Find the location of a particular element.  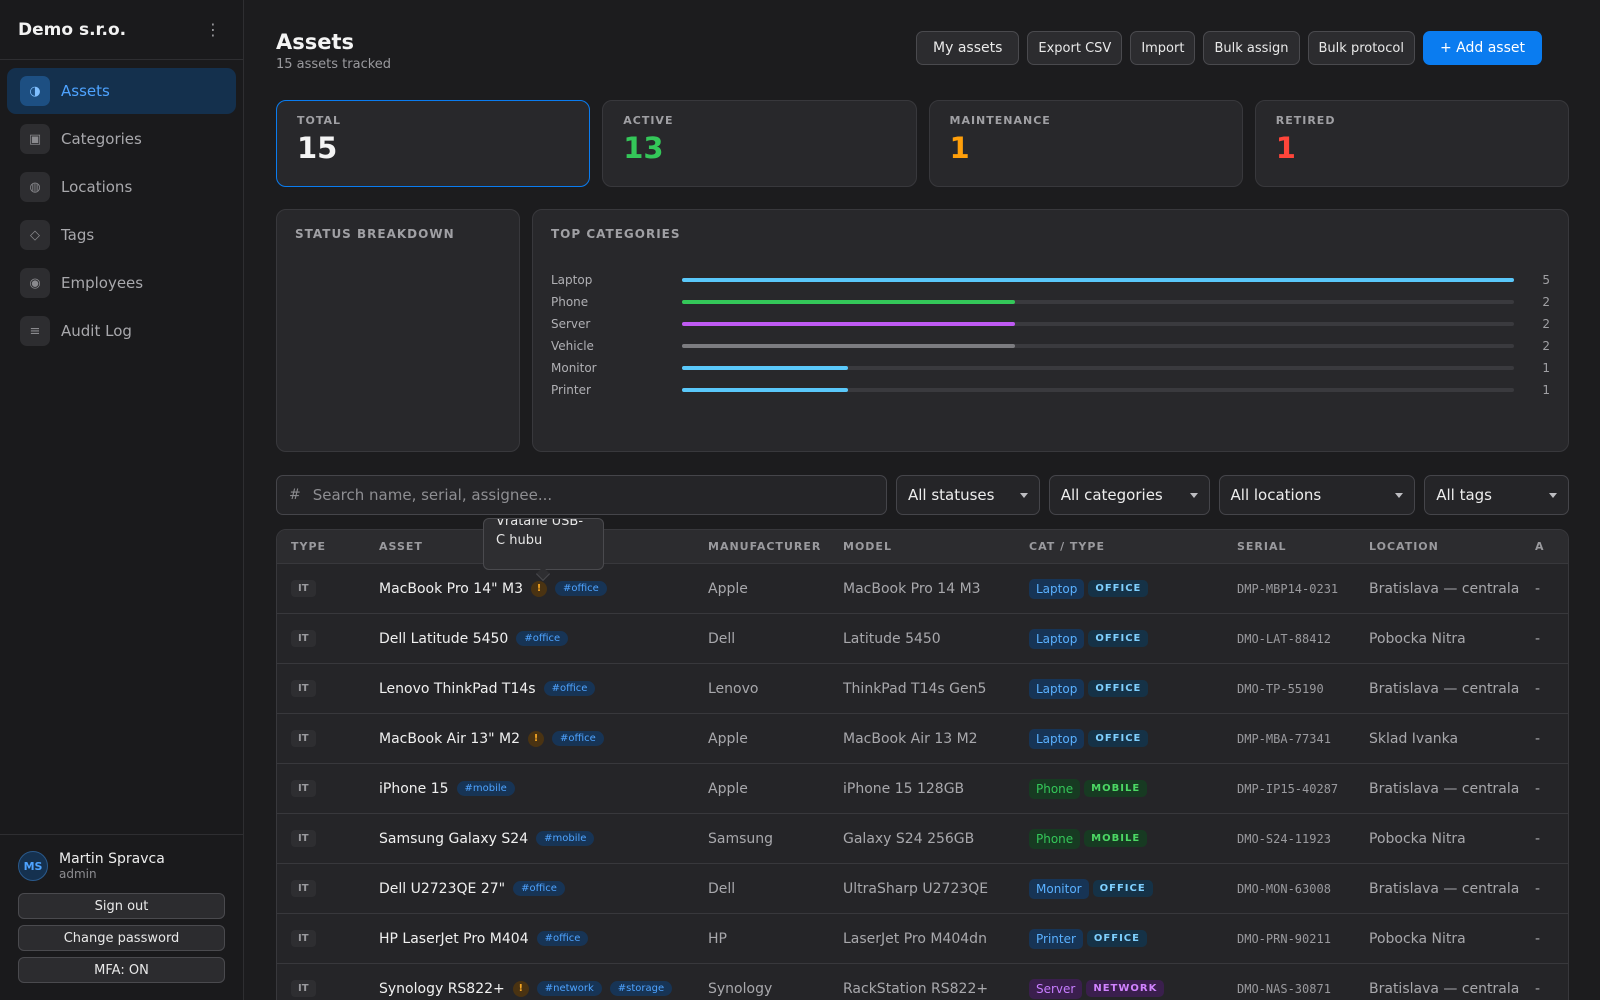

export-csv-button: Export CSV is located at coordinates (1075, 48).